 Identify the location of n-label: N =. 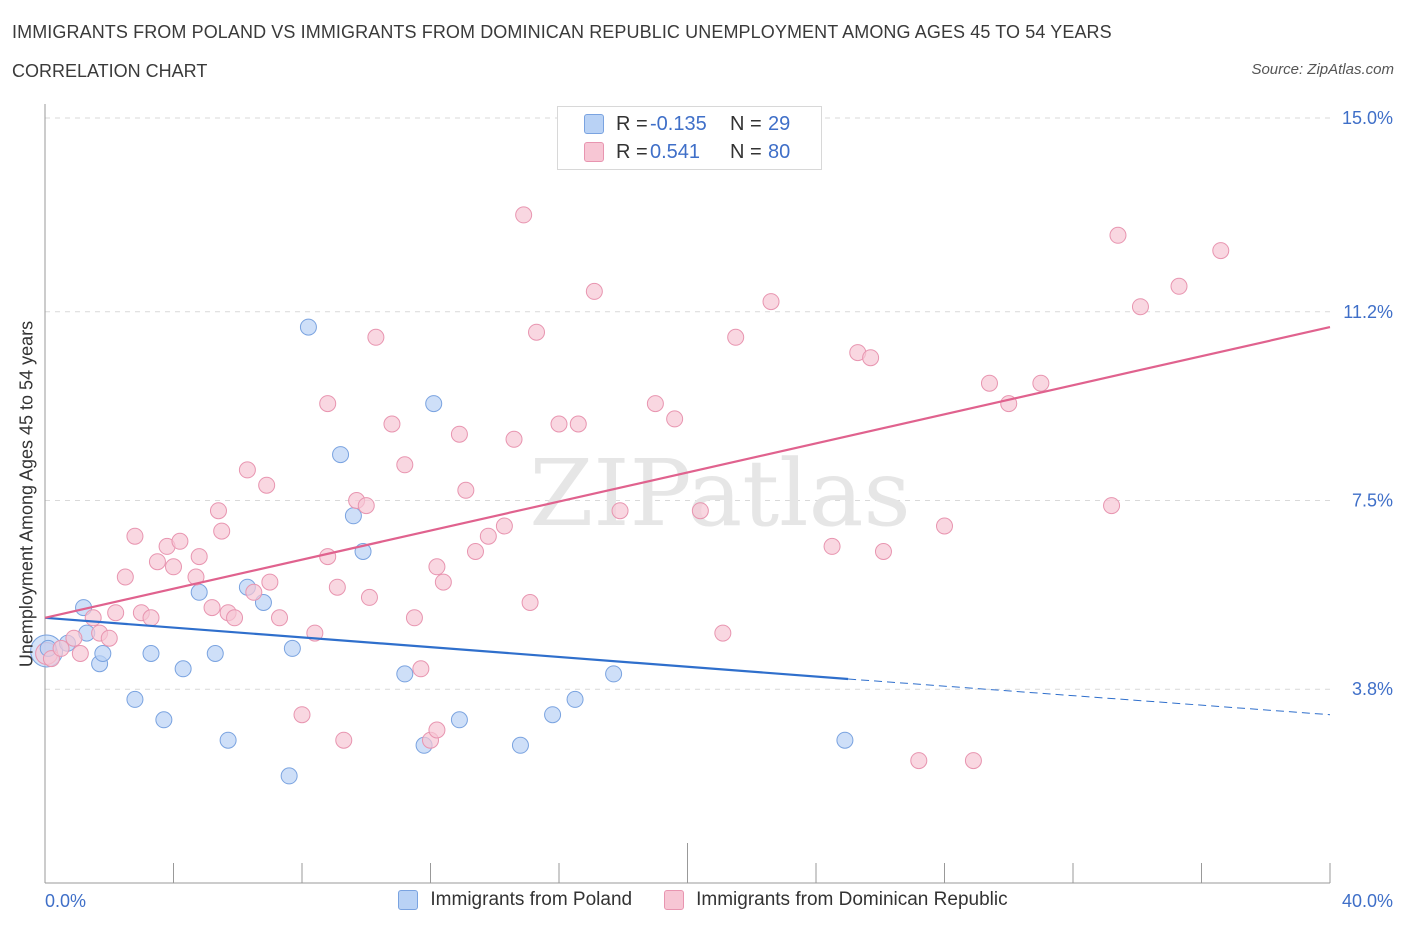
(746, 123).